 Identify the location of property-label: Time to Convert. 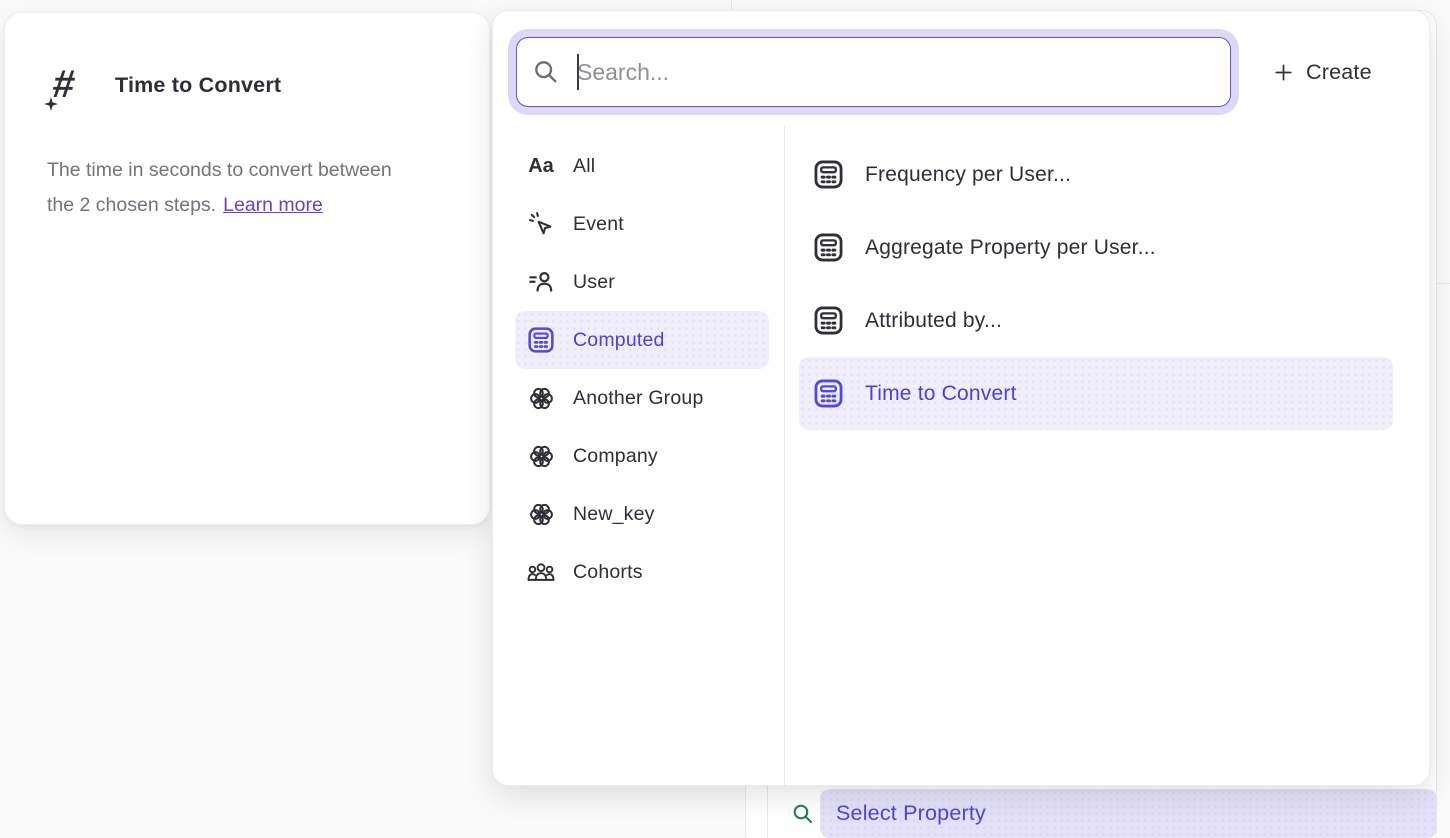
(941, 393).